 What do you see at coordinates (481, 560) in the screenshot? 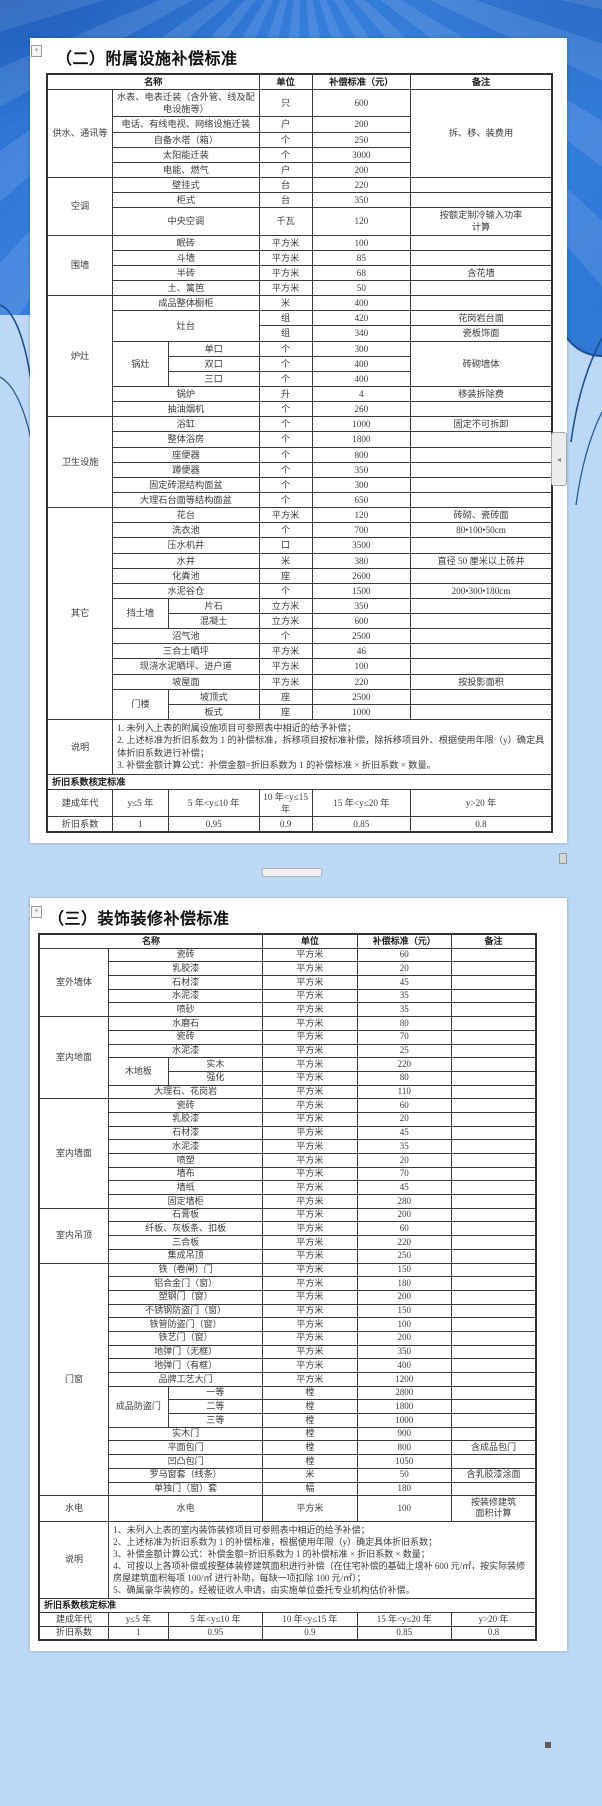
I see `table-cell: 直径 50 厘米以上砖井` at bounding box center [481, 560].